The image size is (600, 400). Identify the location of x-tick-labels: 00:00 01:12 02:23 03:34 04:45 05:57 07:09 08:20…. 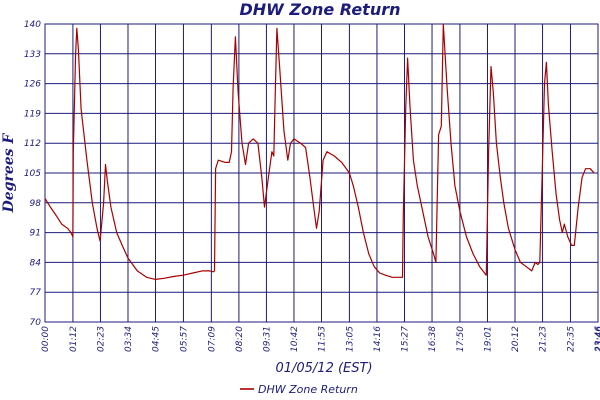
(320, 339).